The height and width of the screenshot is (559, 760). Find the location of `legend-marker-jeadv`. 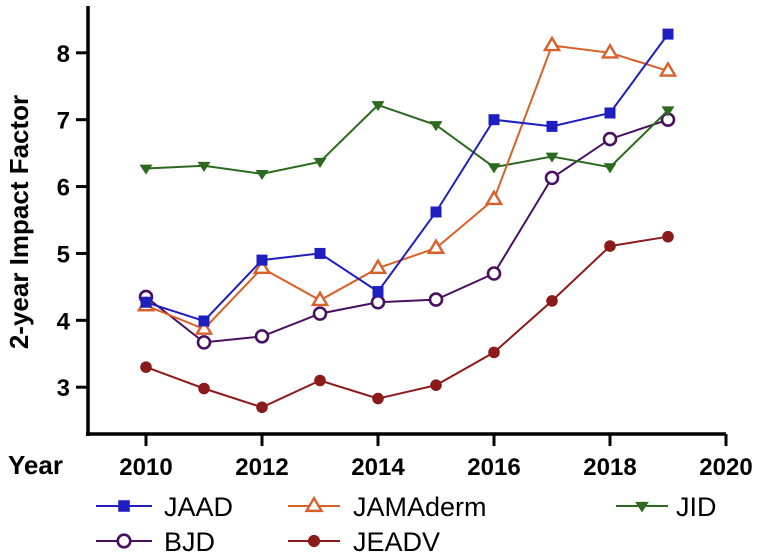

legend-marker-jeadv is located at coordinates (314, 541).